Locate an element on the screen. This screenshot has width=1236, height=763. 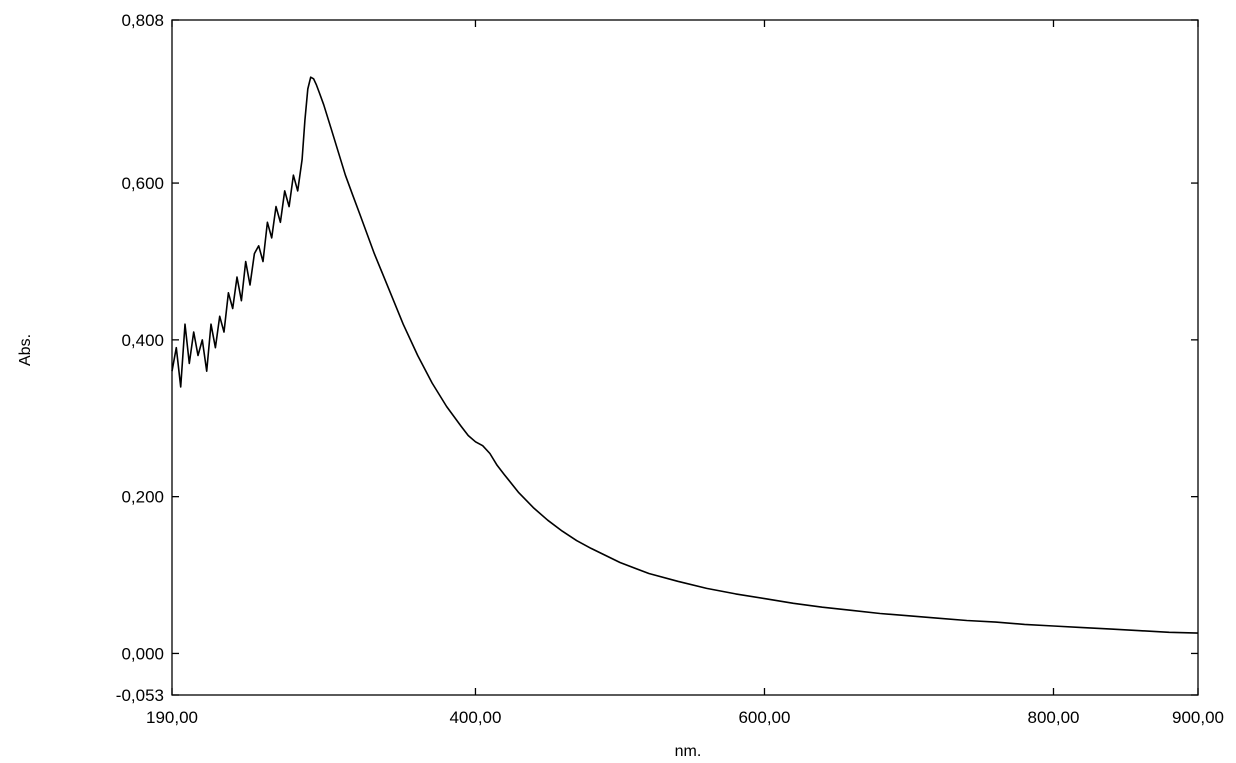
x-tick-label: 800,00 is located at coordinates (1053, 717).